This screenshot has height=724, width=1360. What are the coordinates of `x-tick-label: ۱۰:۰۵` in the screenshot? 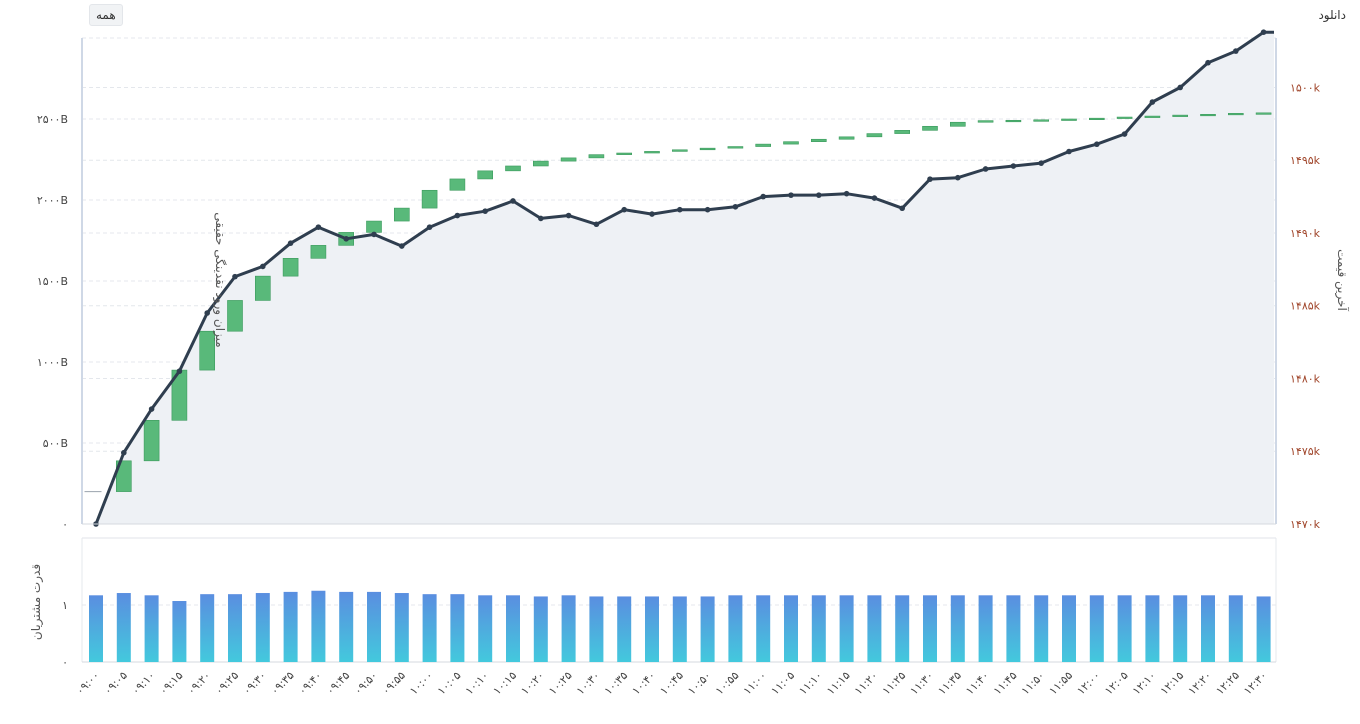 It's located at (449, 683).